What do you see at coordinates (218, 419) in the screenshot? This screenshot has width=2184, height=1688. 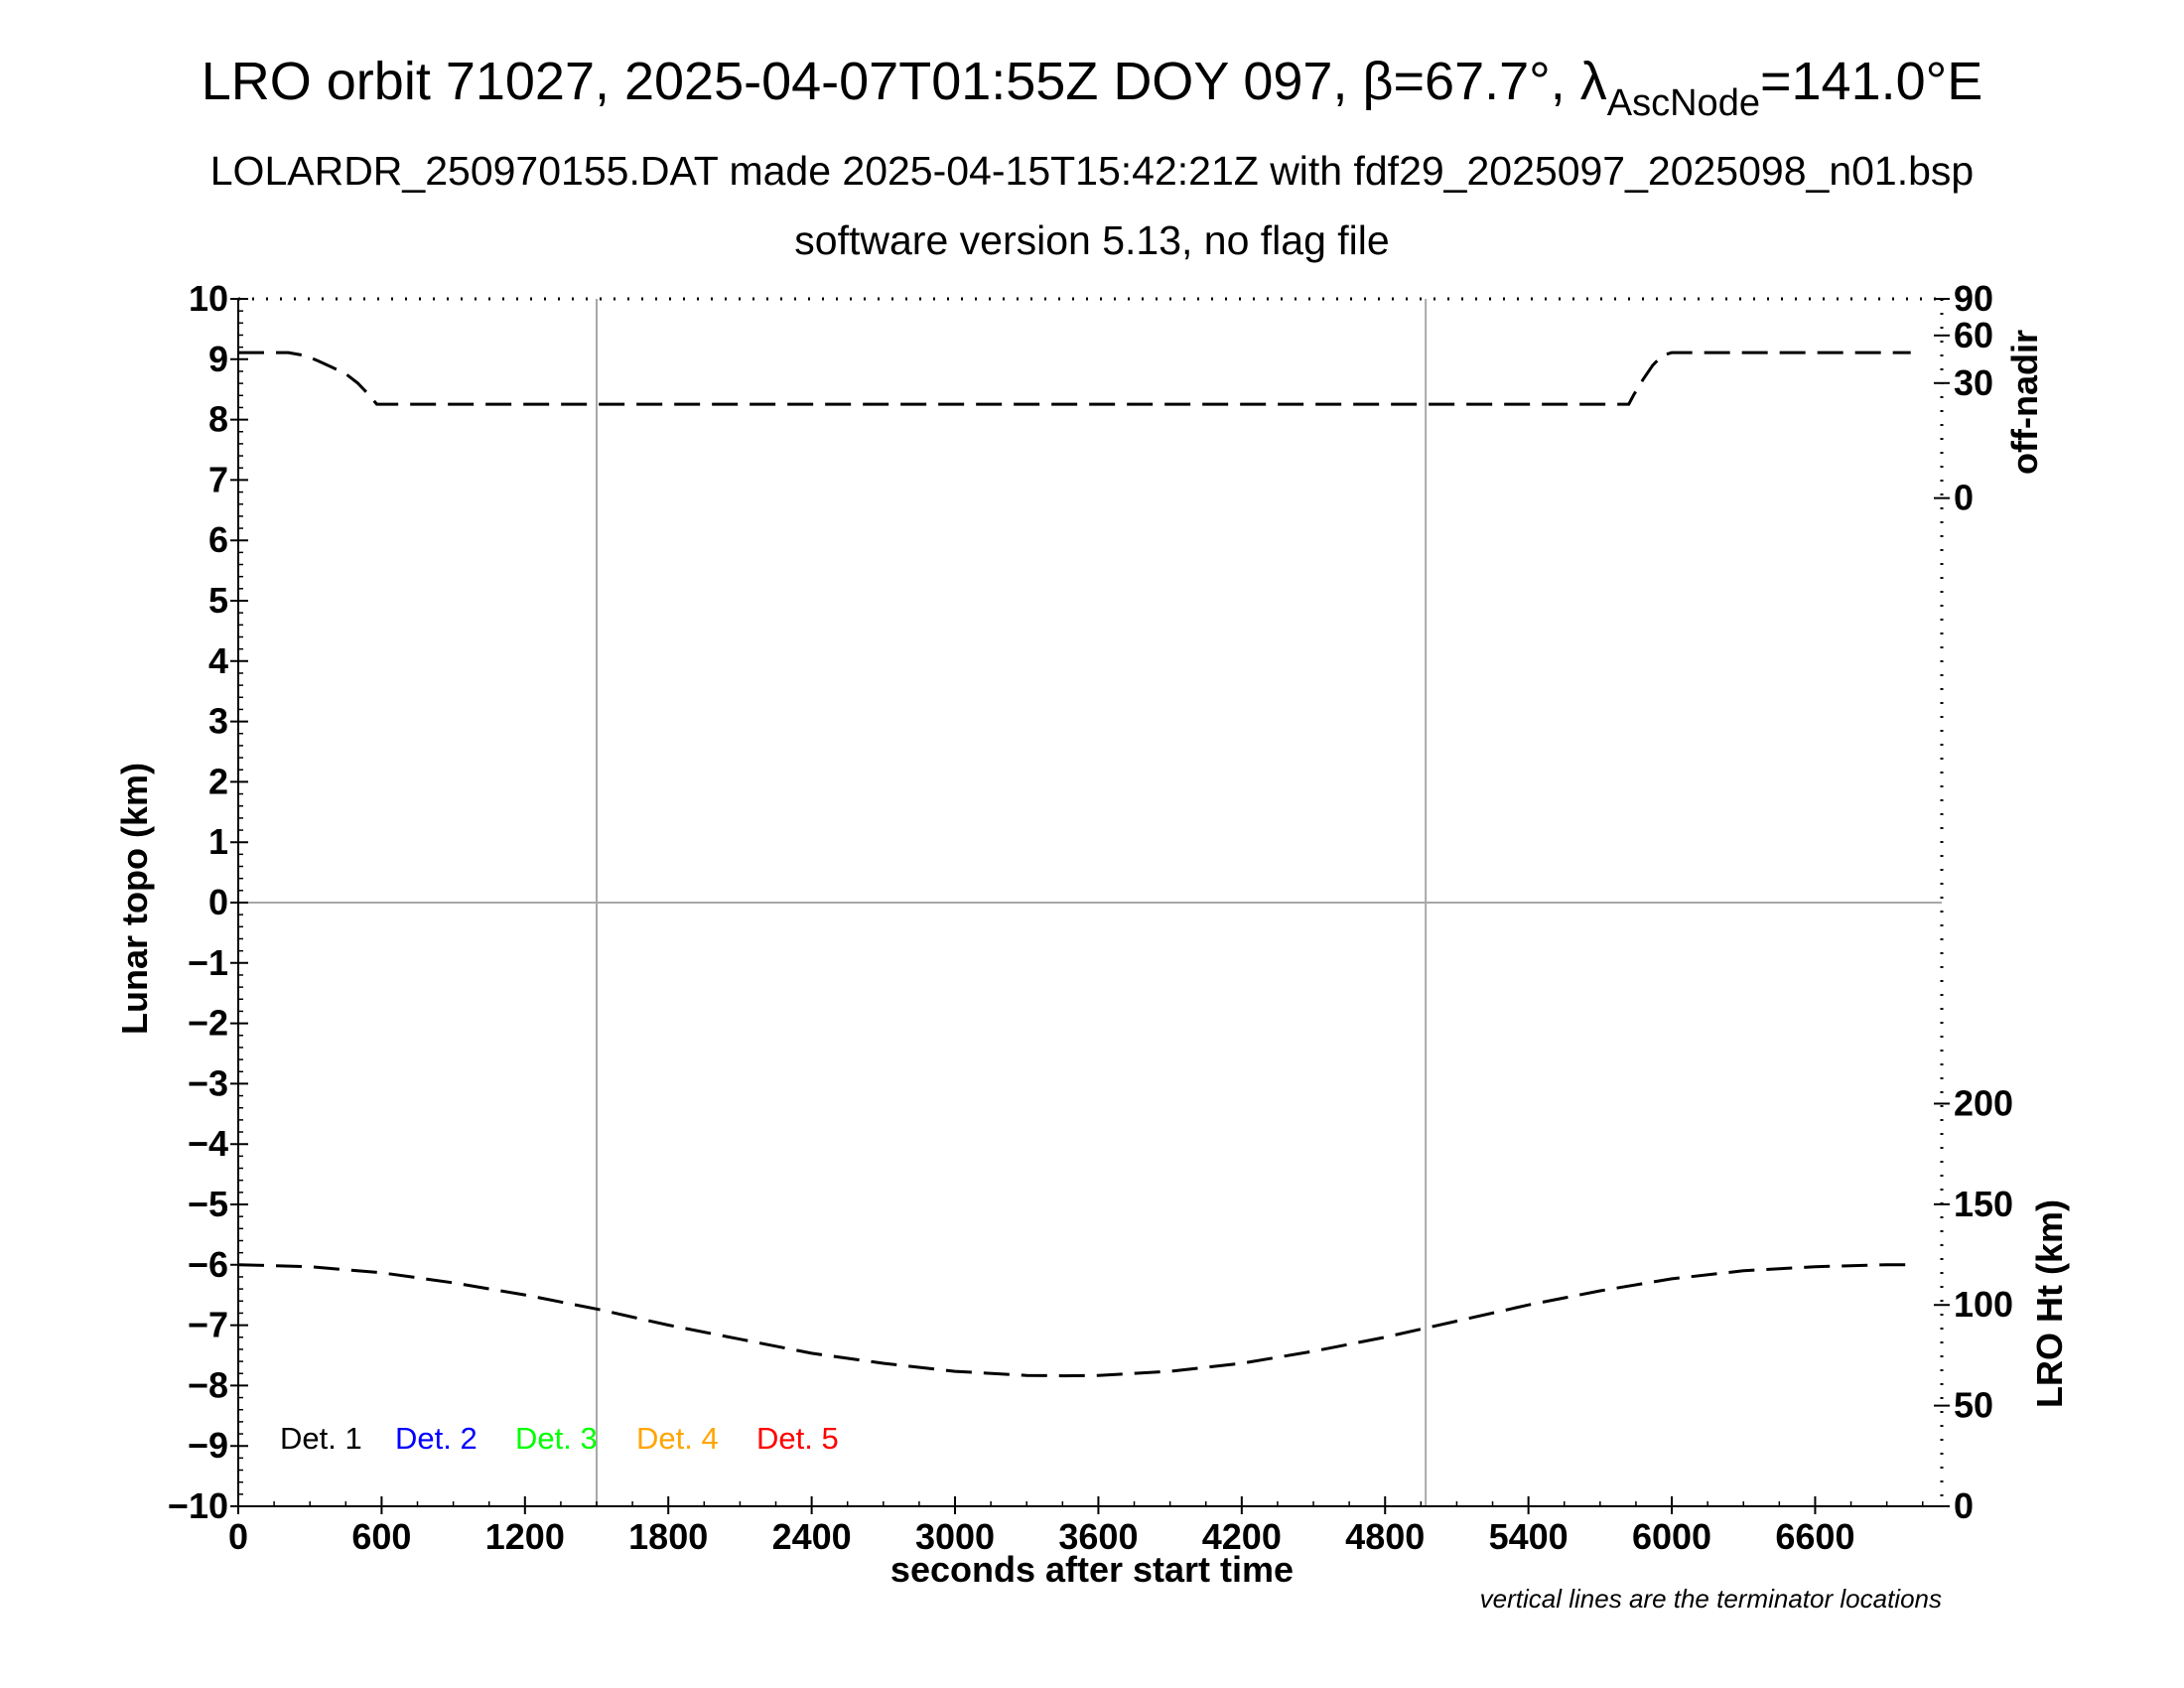 I see `y-tick-label: 8` at bounding box center [218, 419].